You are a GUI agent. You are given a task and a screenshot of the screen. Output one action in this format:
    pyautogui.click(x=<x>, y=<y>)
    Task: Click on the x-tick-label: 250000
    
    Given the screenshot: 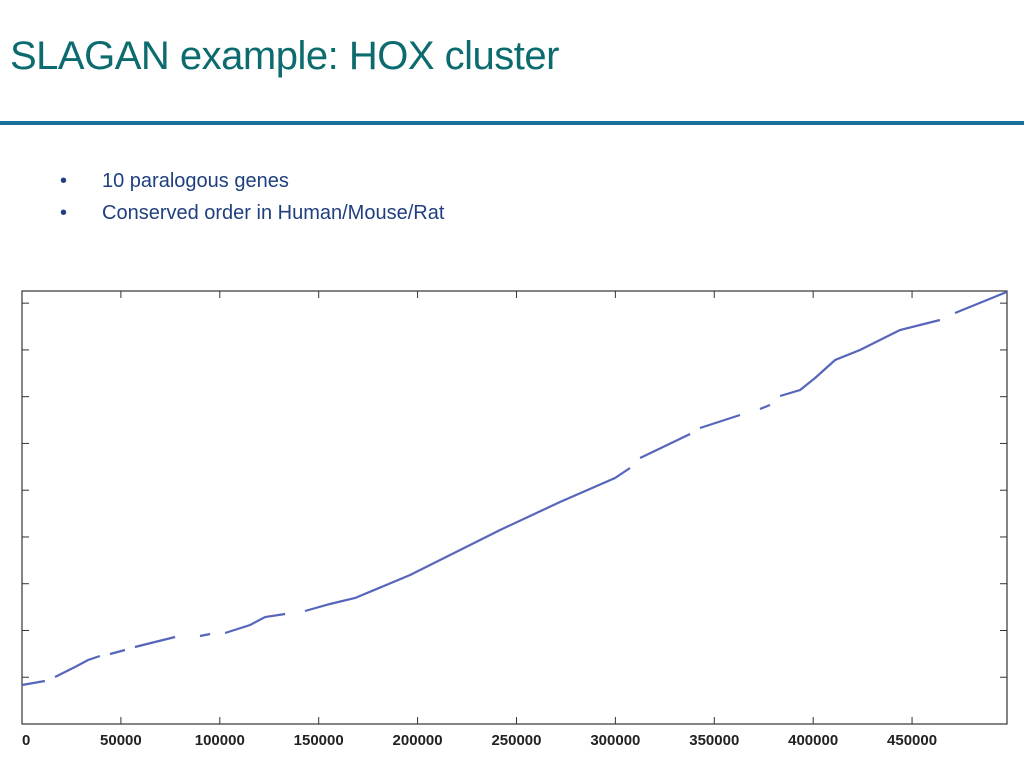 What is the action you would take?
    pyautogui.click(x=516, y=740)
    